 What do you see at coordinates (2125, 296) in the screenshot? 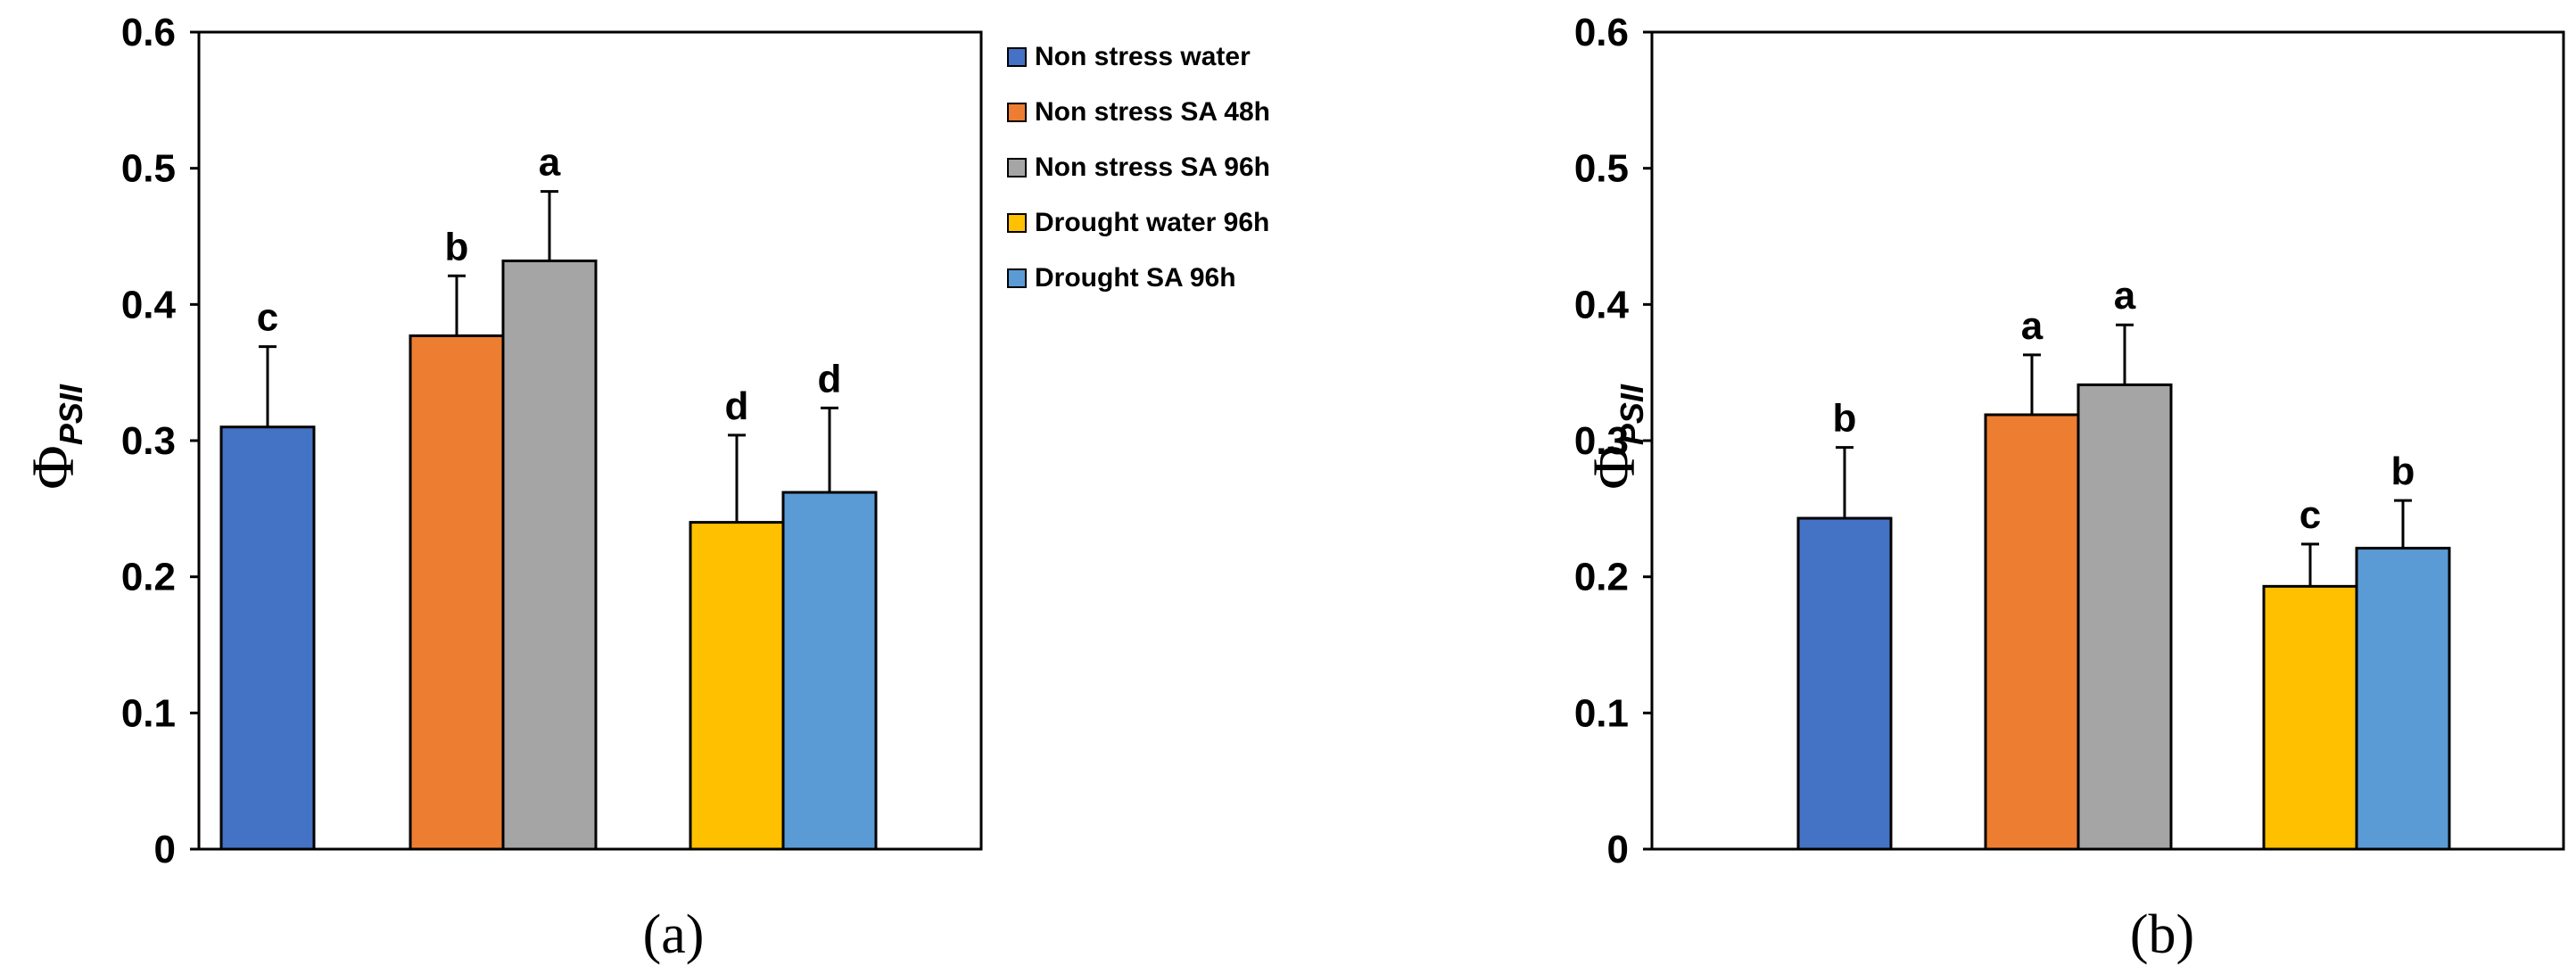
I see `significance-letter-b-3: a` at bounding box center [2125, 296].